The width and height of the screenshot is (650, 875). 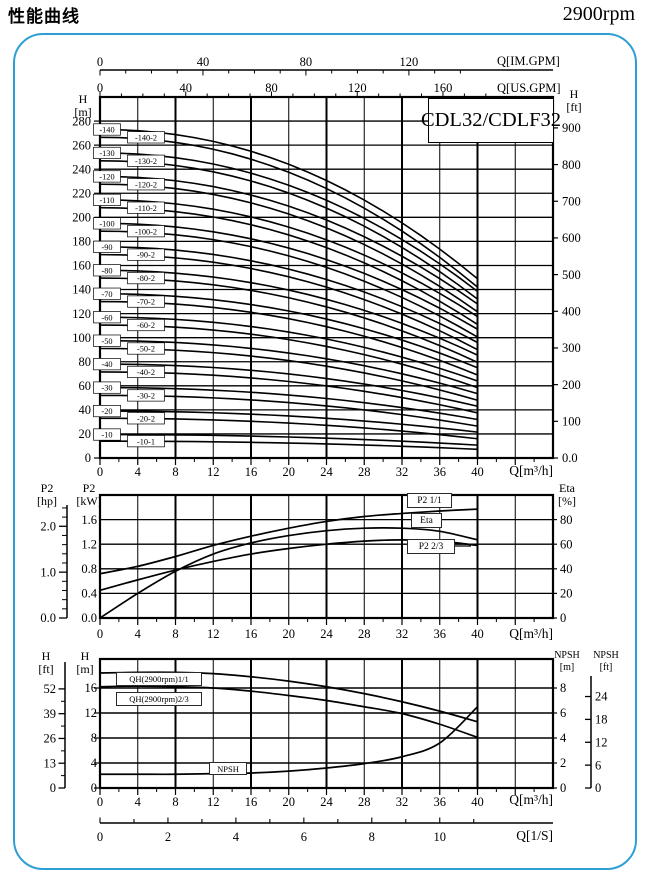 I want to click on q-im-gpm-label: Q[IM.GPM], so click(x=528, y=61).